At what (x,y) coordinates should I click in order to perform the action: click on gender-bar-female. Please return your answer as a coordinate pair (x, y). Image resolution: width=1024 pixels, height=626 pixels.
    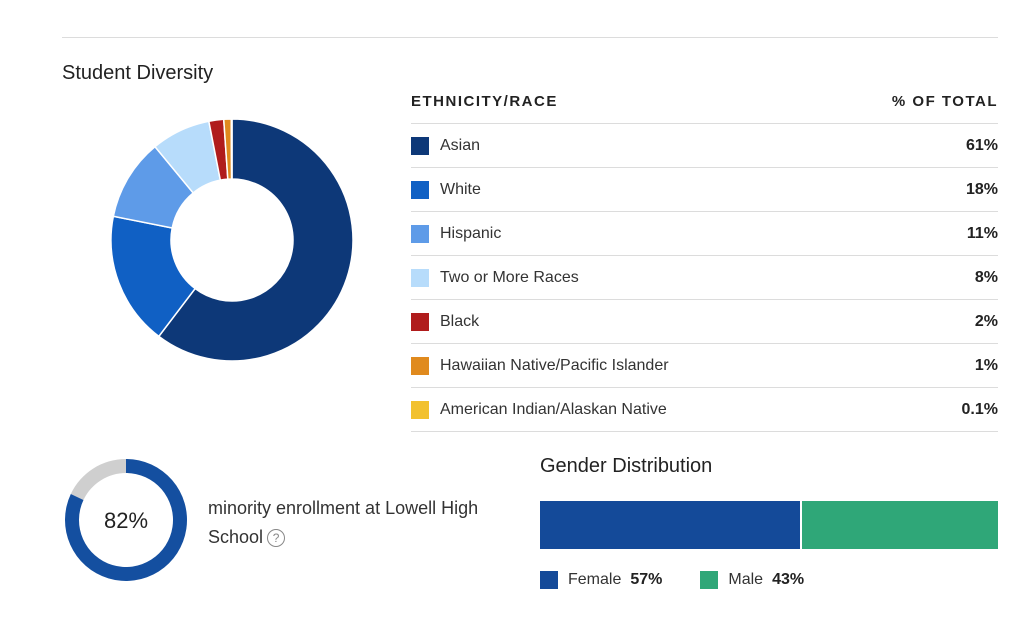
    Looking at the image, I should click on (670, 525).